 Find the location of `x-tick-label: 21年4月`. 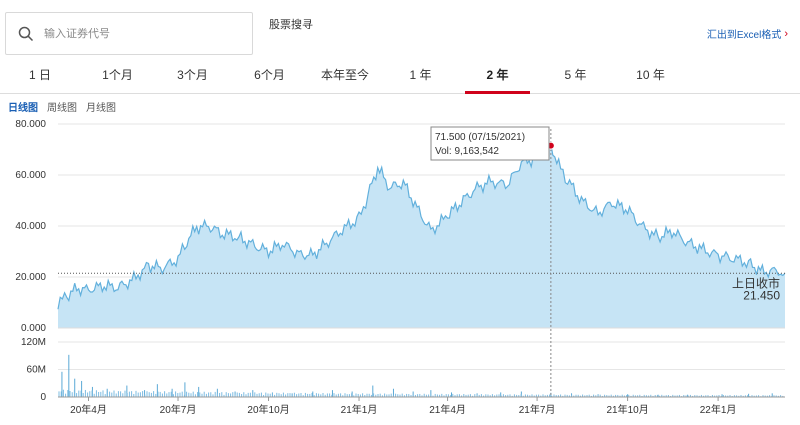

x-tick-label: 21年4月 is located at coordinates (447, 409).